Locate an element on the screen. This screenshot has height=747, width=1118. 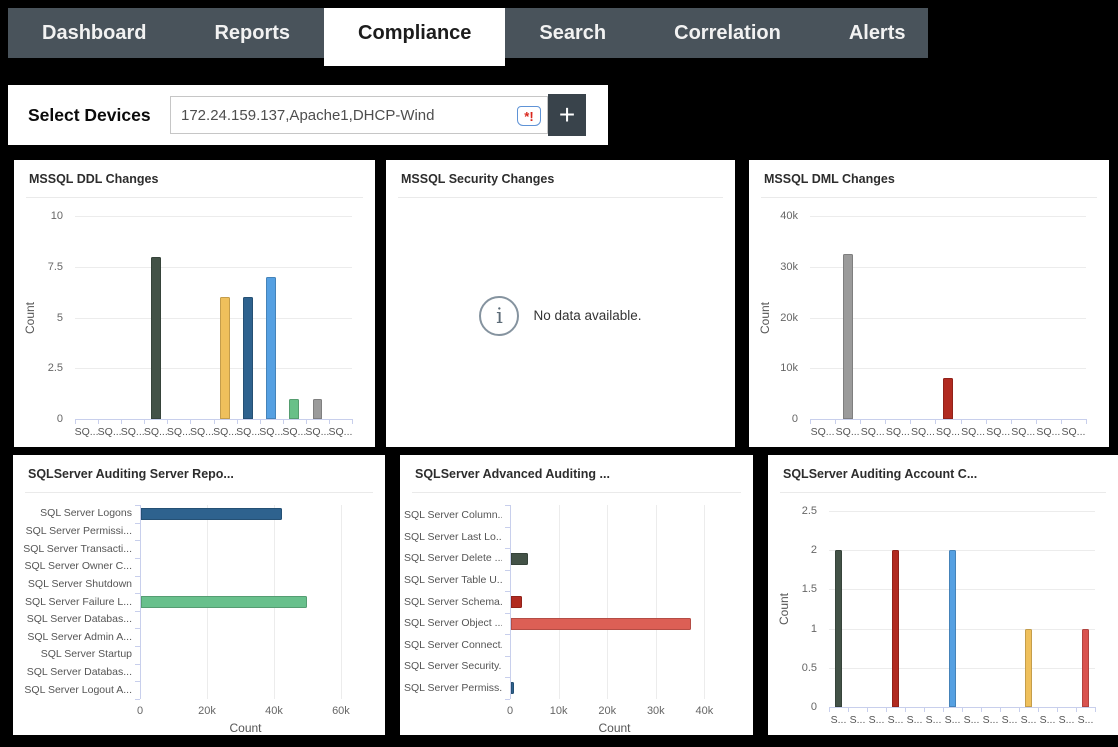
tab-reports: Reports is located at coordinates (252, 33).